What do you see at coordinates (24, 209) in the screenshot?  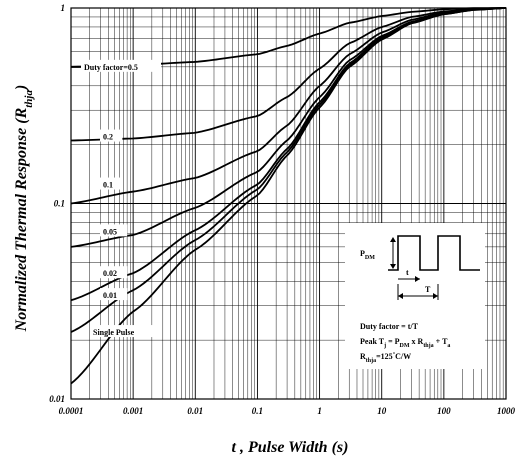 I see `y-axis-title: Normalized Thermal Response (Rthja)` at bounding box center [24, 209].